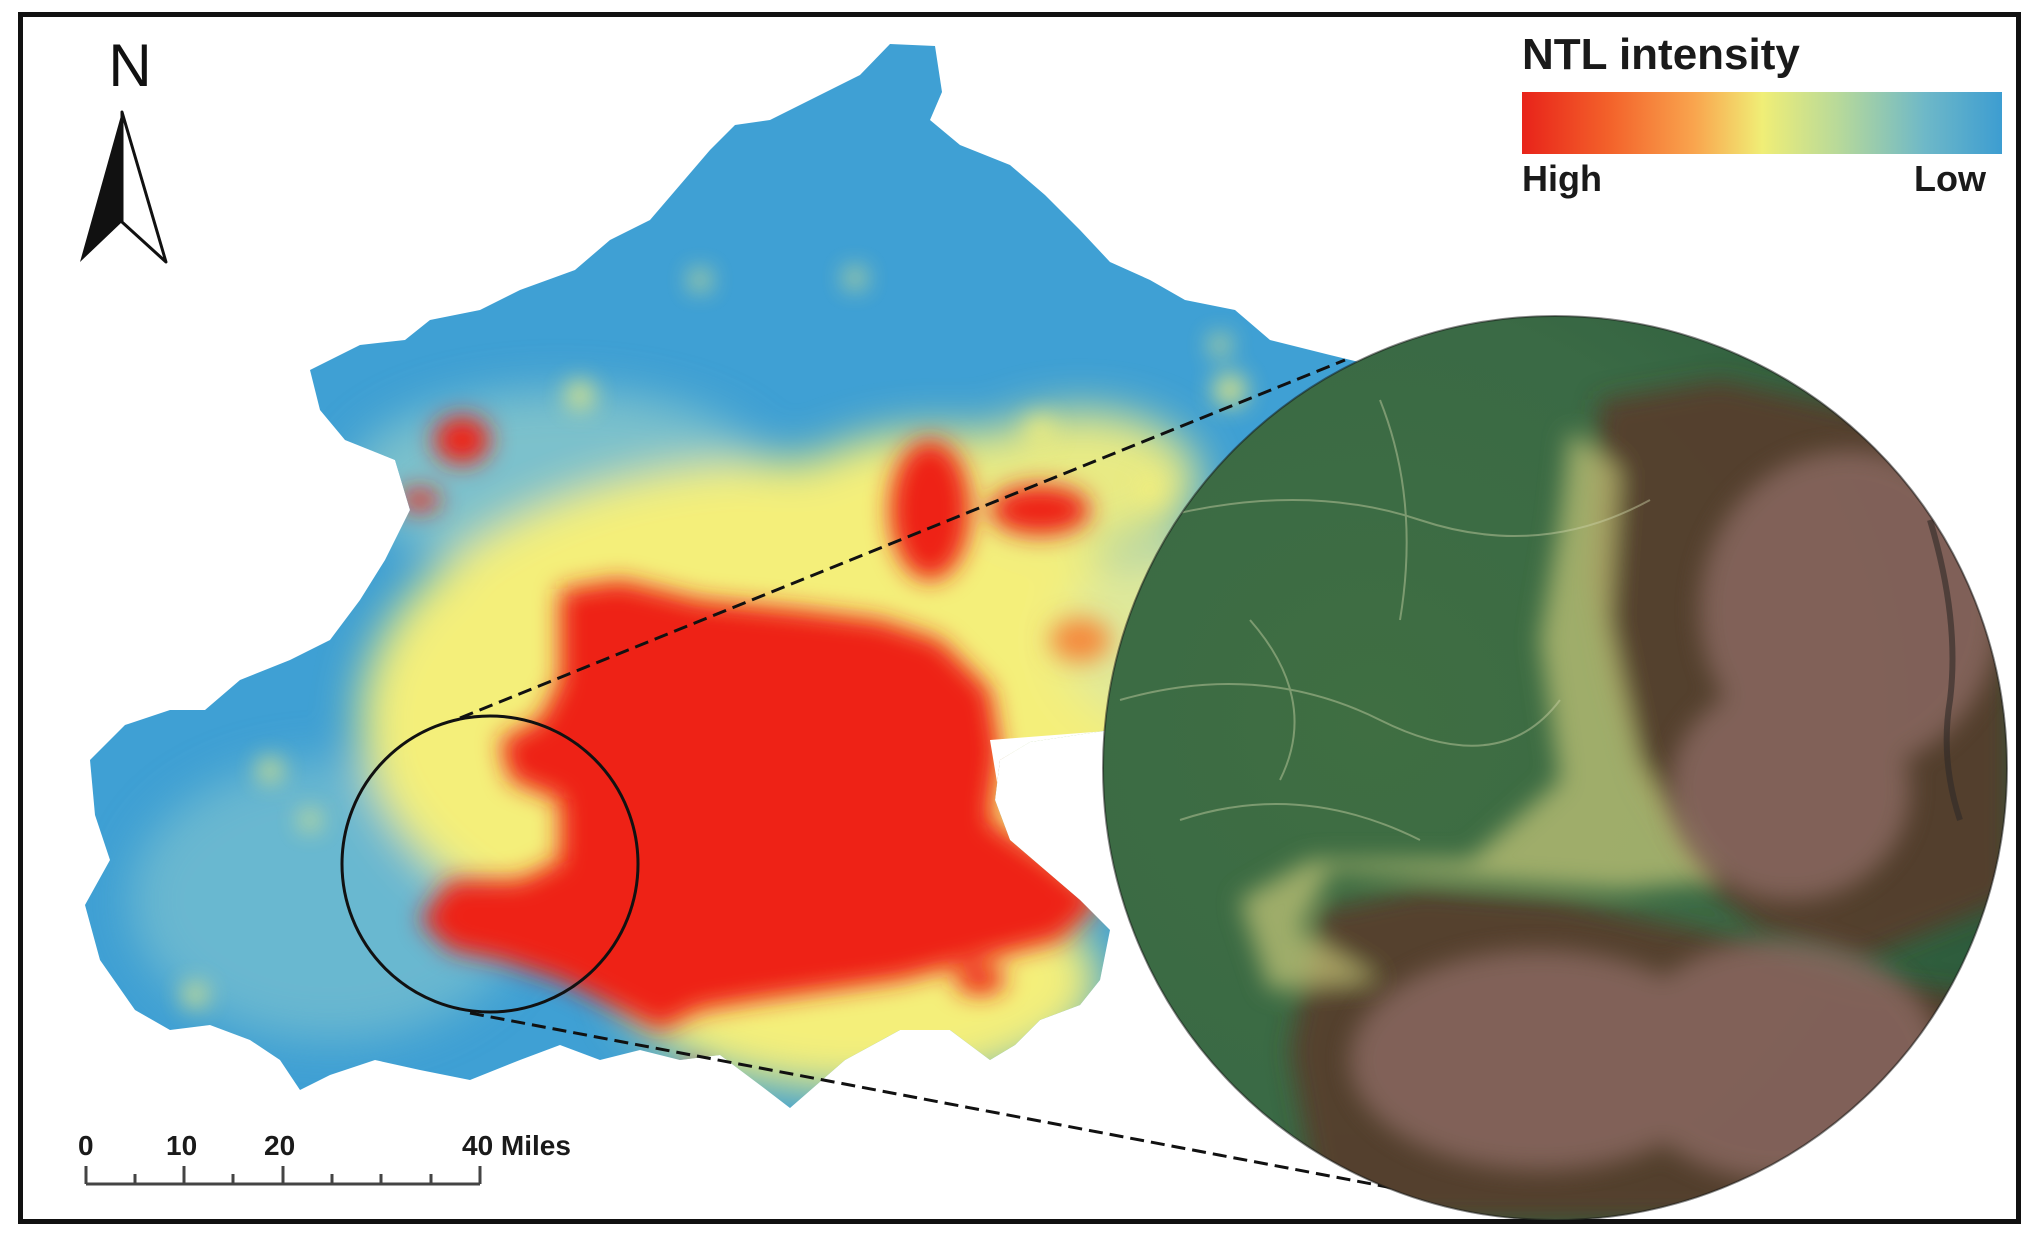  What do you see at coordinates (130, 65) in the screenshot?
I see `north-label: N` at bounding box center [130, 65].